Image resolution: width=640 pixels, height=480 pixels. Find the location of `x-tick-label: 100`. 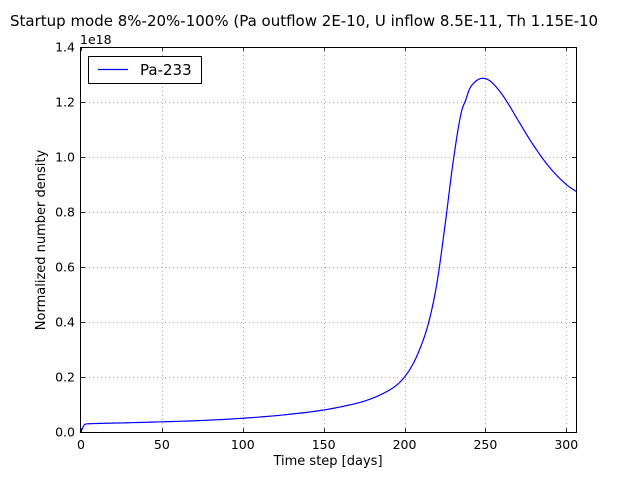

x-tick-label: 100 is located at coordinates (243, 444).